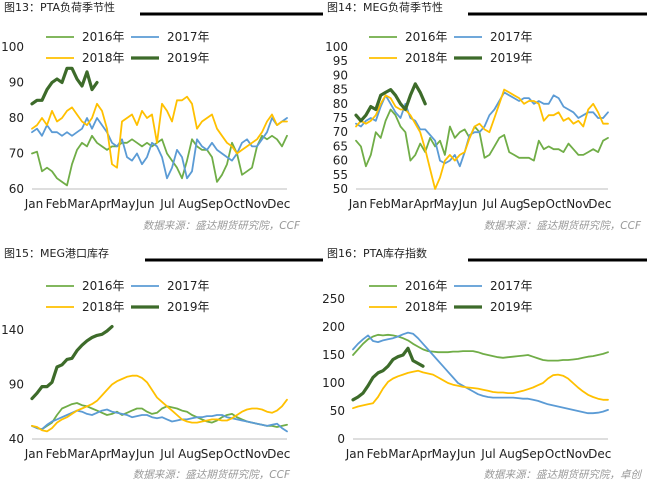 This screenshot has width=647, height=484. I want to click on y-tick-label: 60, so click(340, 161).